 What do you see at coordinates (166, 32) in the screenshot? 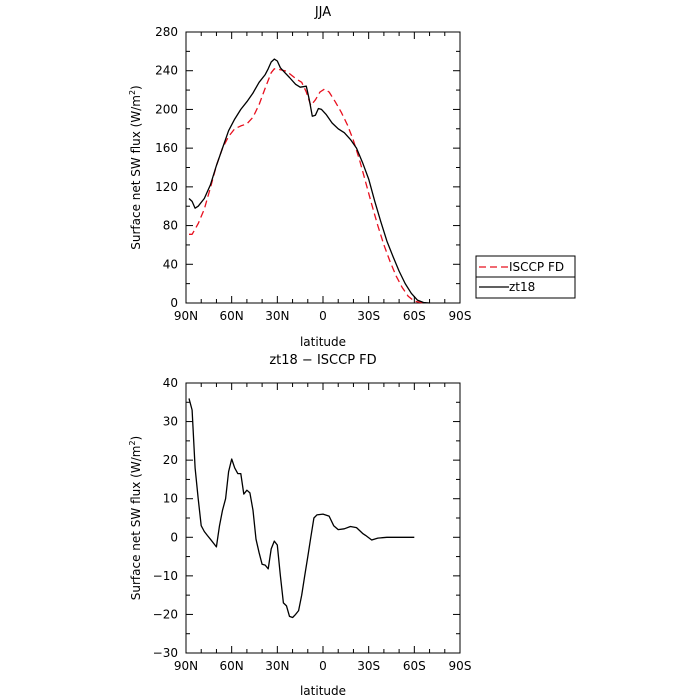
I see `y-tick-label: 280` at bounding box center [166, 32].